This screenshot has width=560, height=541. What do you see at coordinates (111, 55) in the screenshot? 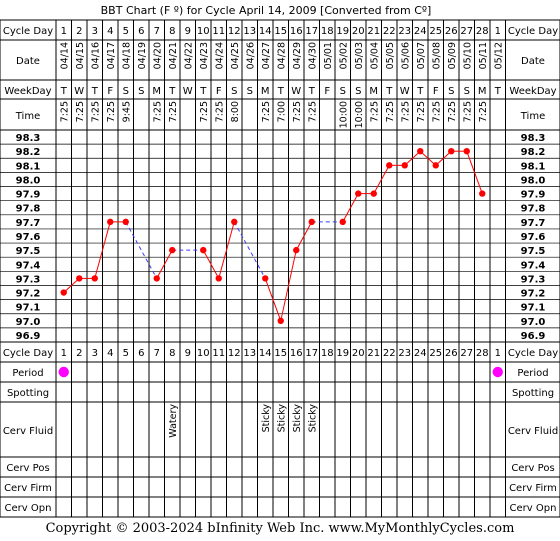
I see `date-label: 04/17` at bounding box center [111, 55].